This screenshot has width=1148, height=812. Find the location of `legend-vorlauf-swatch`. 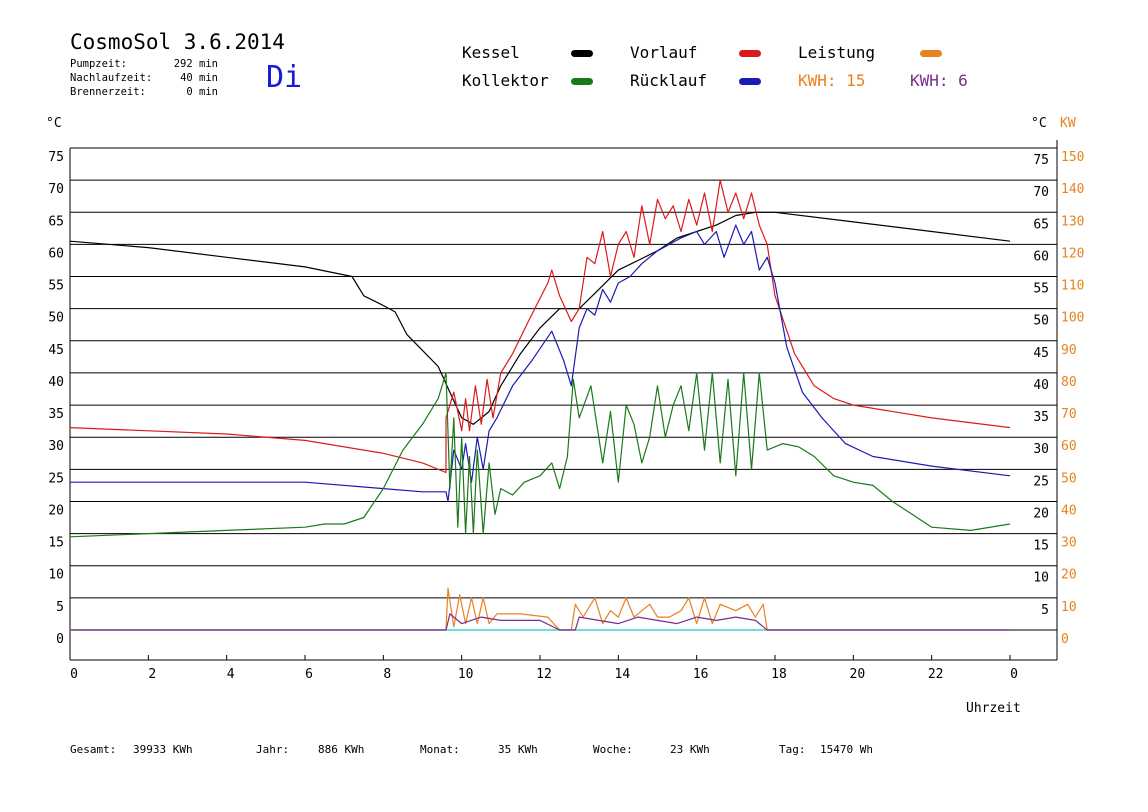

legend-vorlauf-swatch is located at coordinates (750, 53).